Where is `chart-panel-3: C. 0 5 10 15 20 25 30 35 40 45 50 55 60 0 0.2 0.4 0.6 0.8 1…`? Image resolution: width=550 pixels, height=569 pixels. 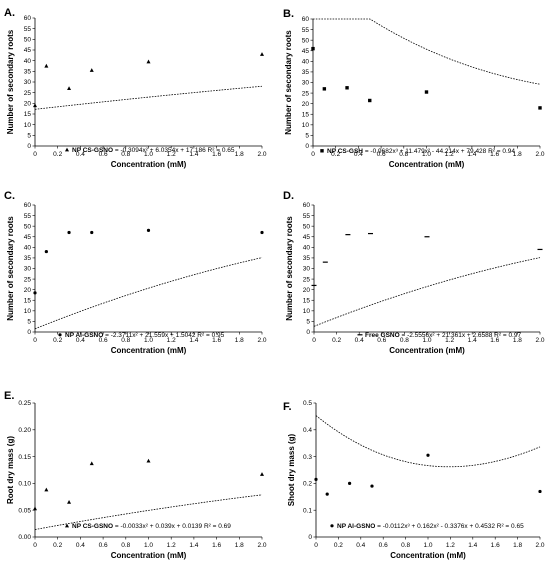
chart-panel-3: C. 0 5 10 15 20 25 30 35 40 45 50 55 60 0 0.2 0.4 0.6 0.8 1… is located at coordinates (135, 272).